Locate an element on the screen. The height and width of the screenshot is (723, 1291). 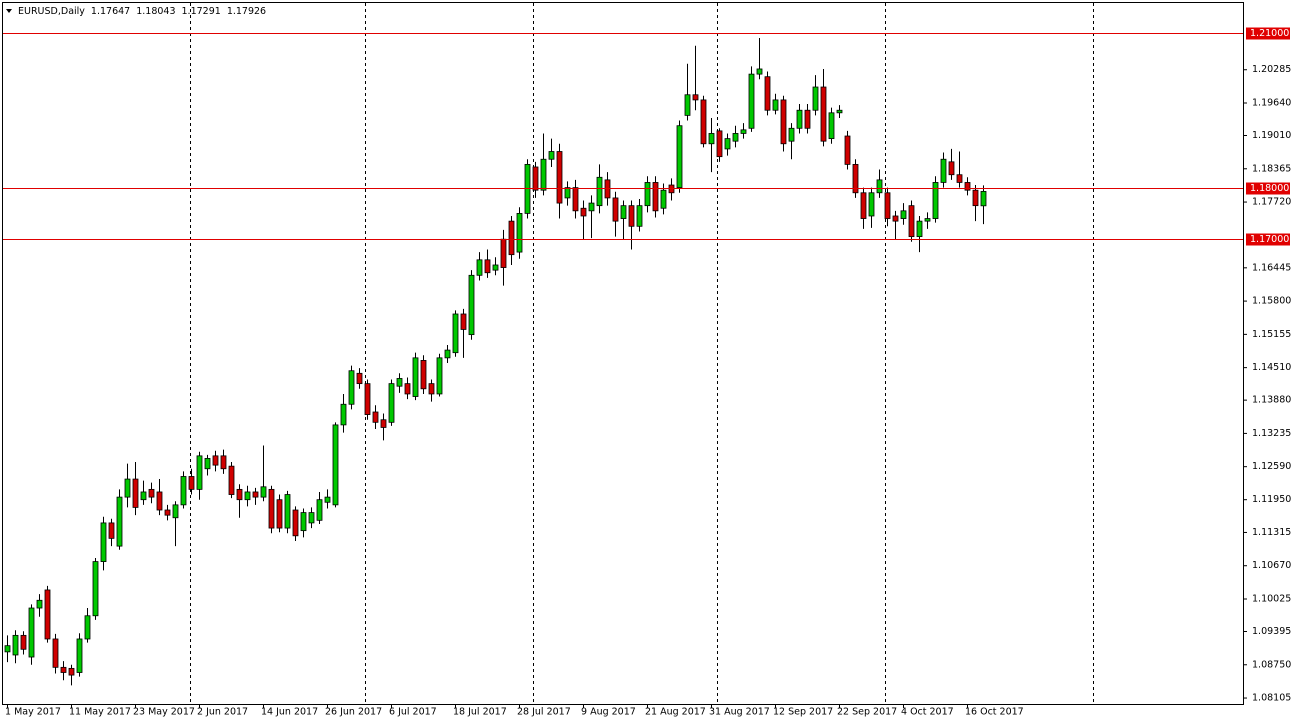
header-open: 1.17647 is located at coordinates (110, 11).